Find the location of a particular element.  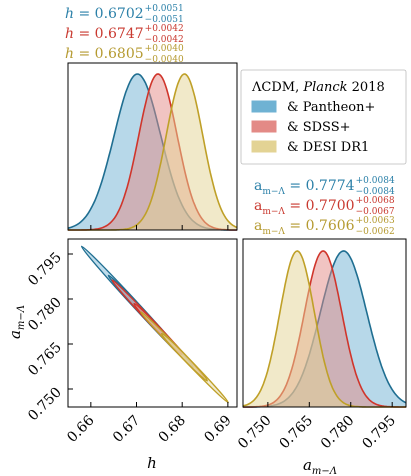

density-fill-a-sdss is located at coordinates (324, 329).